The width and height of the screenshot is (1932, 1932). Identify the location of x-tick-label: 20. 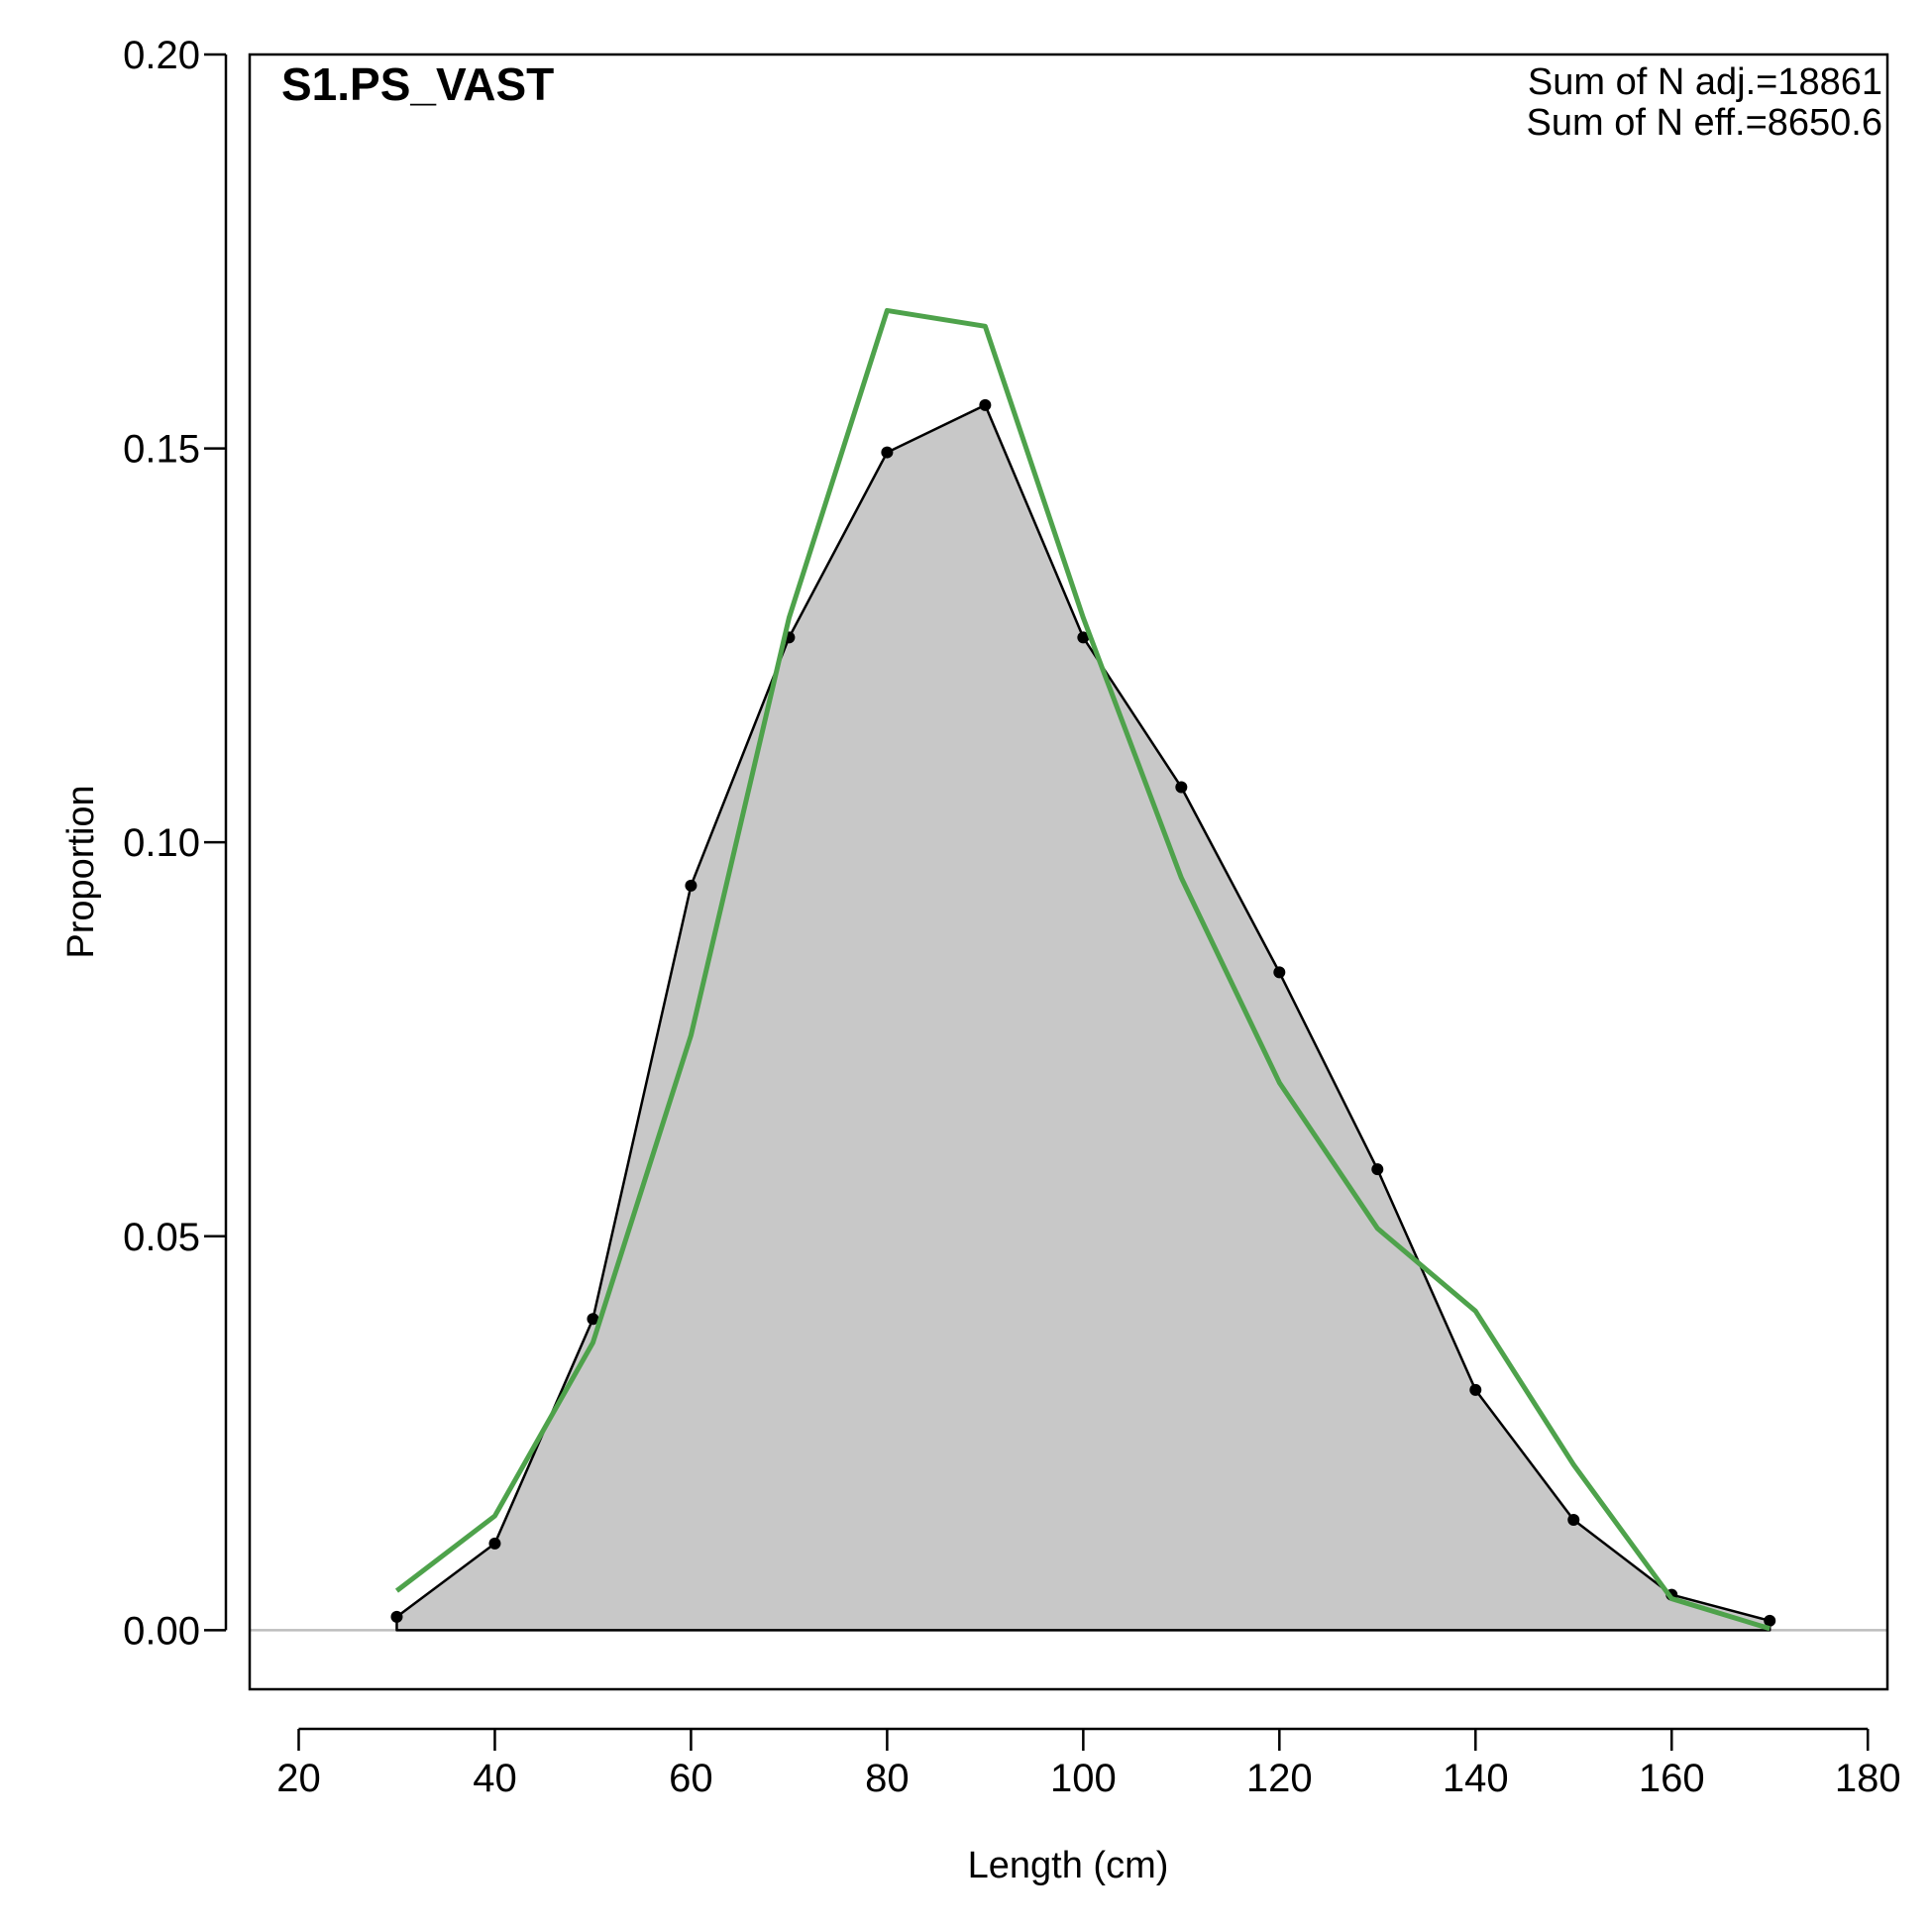
(298, 1778).